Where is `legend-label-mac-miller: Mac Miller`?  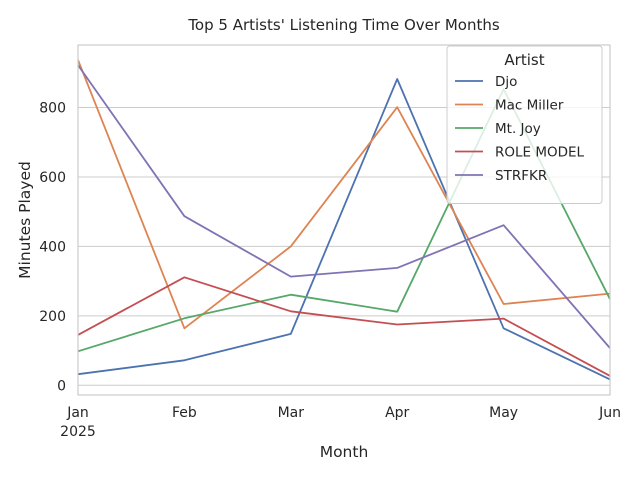
legend-label-mac-miller: Mac Miller is located at coordinates (529, 106).